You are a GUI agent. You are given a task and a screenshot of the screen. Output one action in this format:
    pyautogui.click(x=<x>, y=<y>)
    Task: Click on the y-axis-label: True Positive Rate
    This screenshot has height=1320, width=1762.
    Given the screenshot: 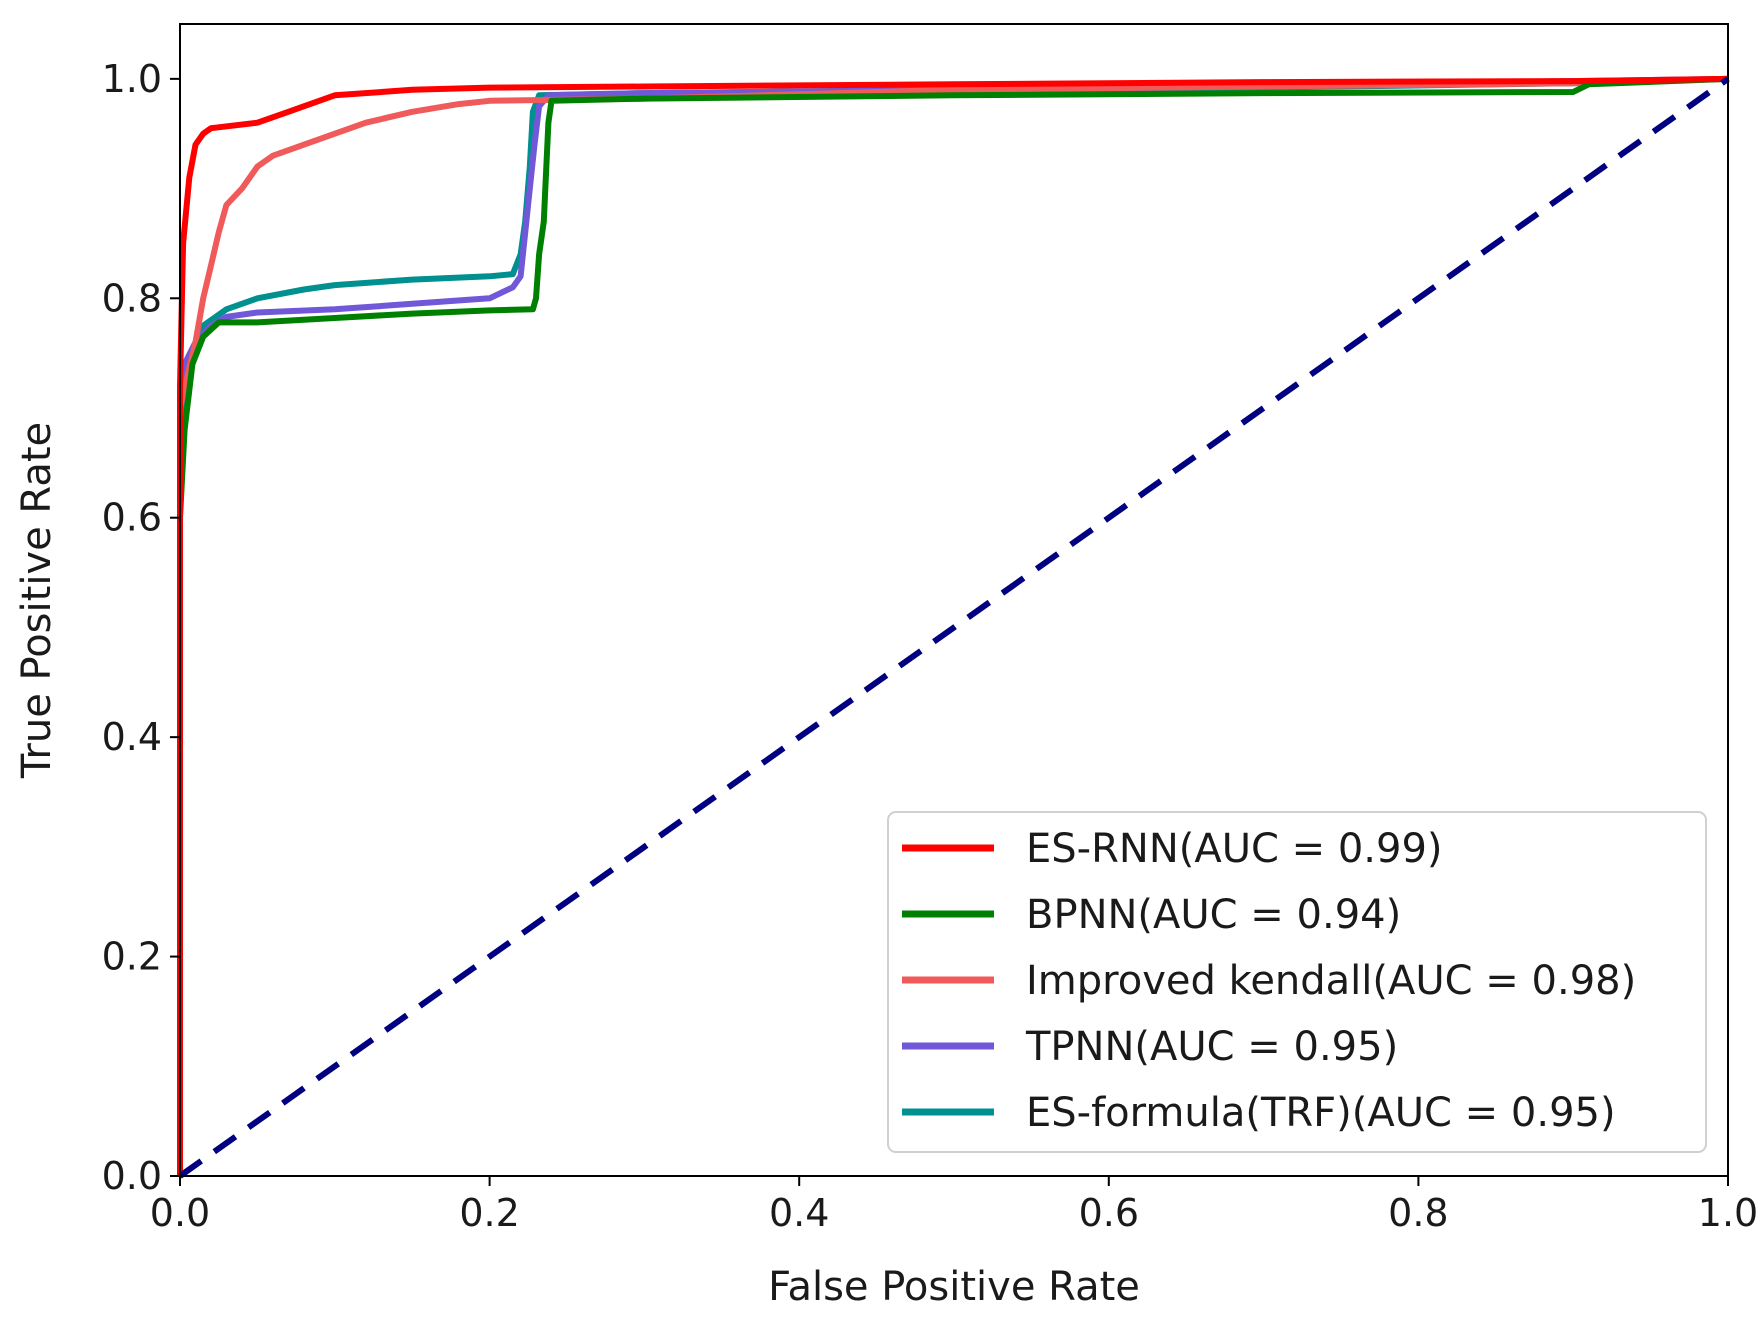 What is the action you would take?
    pyautogui.click(x=37, y=600)
    